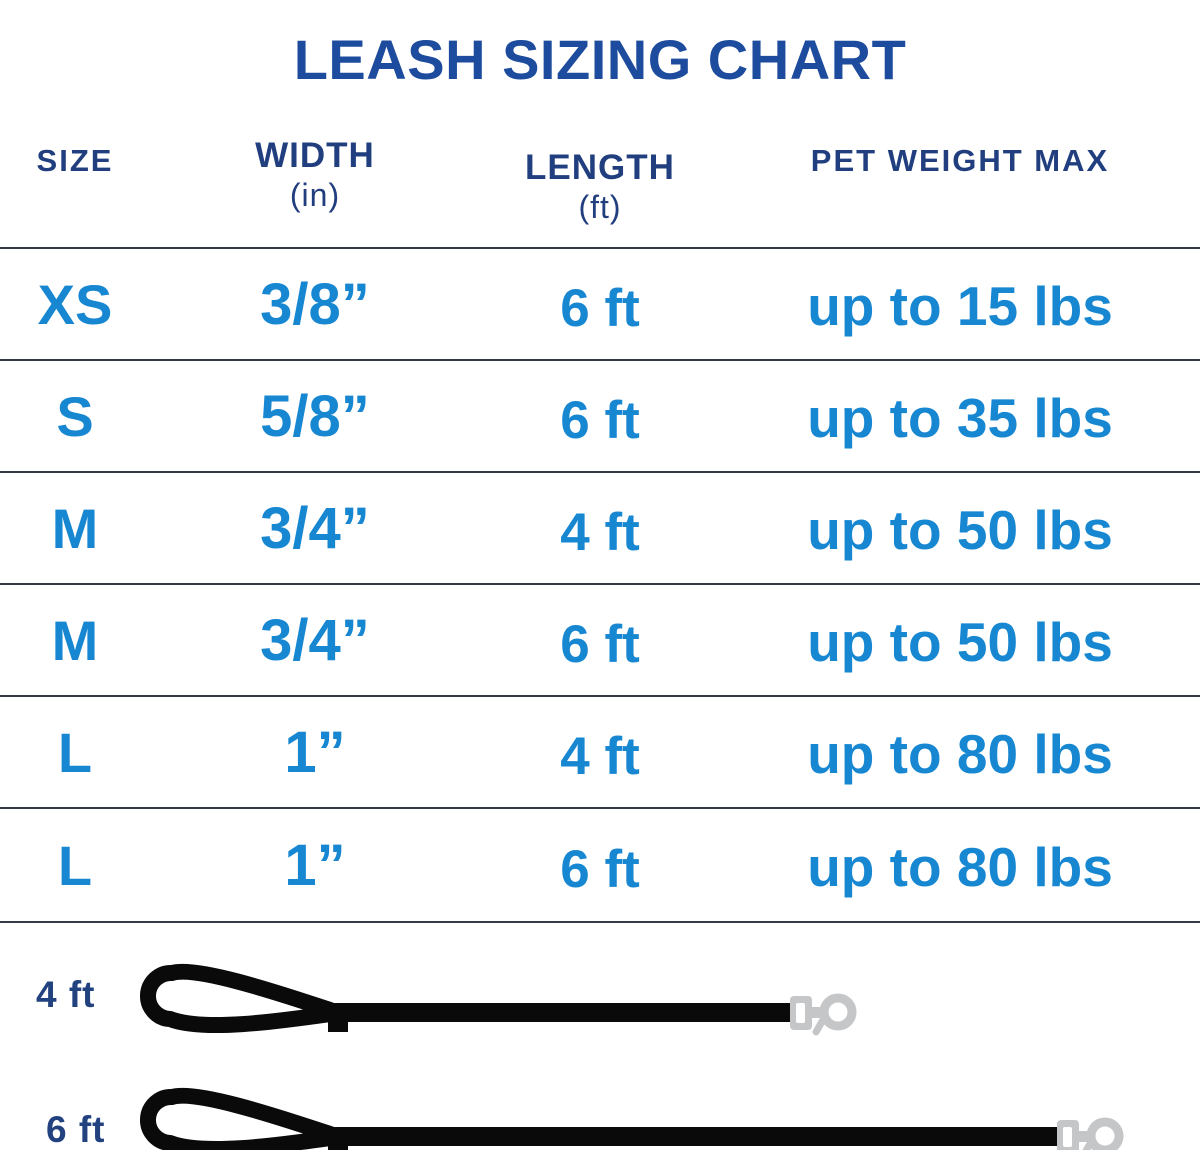 The width and height of the screenshot is (1200, 1150). I want to click on column-header-width: WIDTH (in), so click(315, 175).